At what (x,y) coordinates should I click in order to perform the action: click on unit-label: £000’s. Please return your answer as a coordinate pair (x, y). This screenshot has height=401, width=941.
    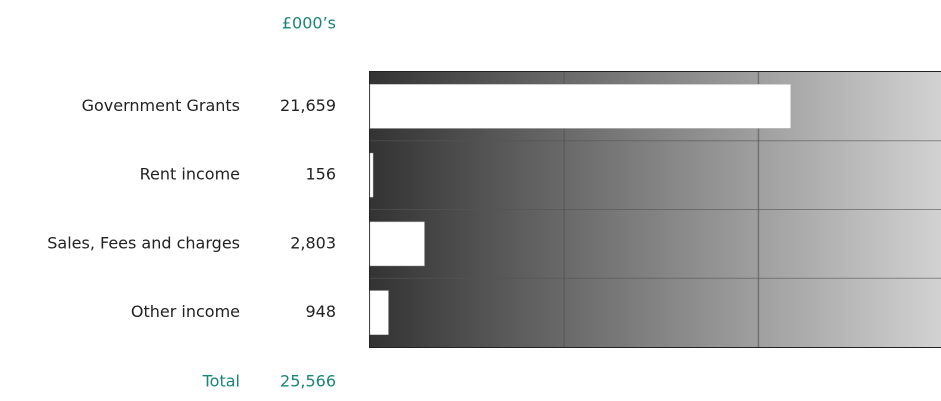
    Looking at the image, I should click on (309, 23).